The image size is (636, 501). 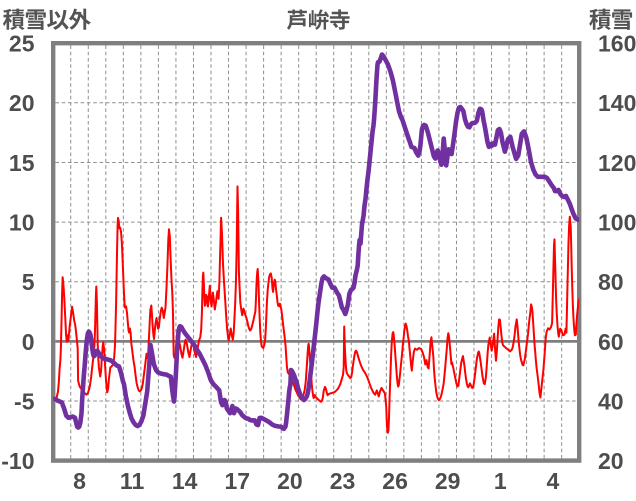 I want to click on svg-text: 140, so click(x=617, y=103).